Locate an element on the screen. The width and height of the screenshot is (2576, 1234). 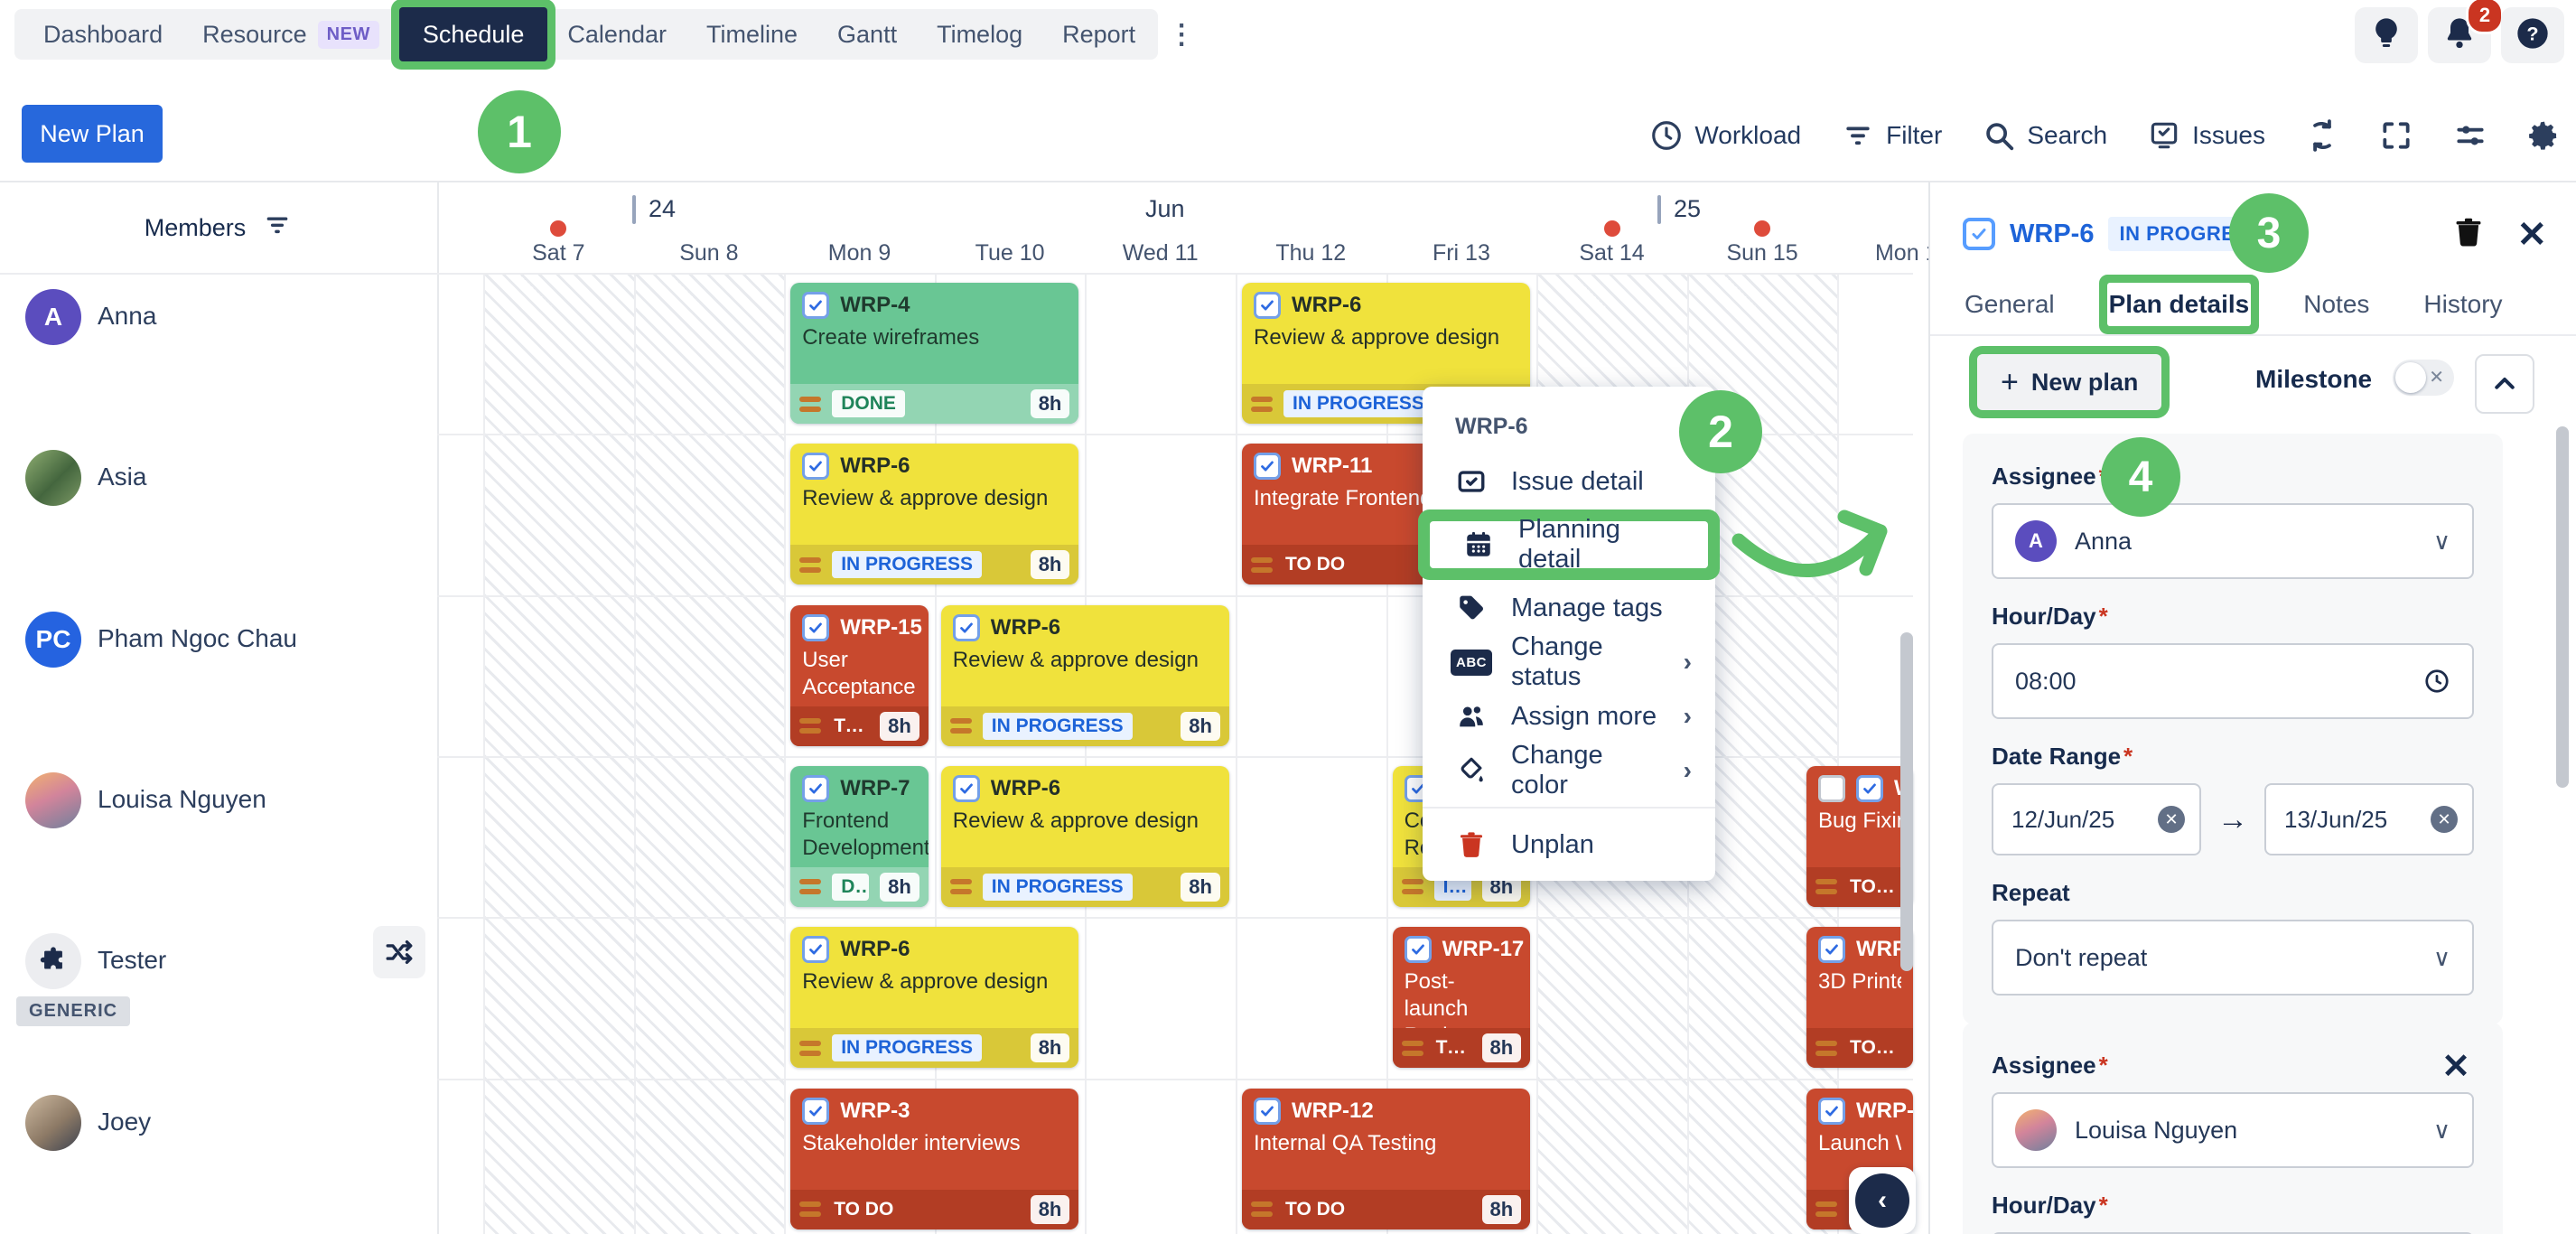
day-header: Sat 14 is located at coordinates (1612, 253).